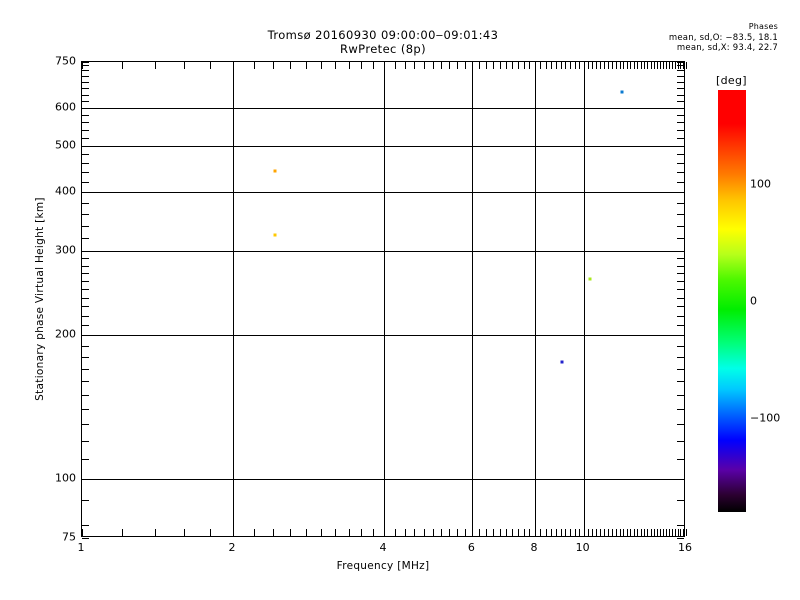 This screenshot has width=800, height=600. I want to click on data-point, so click(621, 92).